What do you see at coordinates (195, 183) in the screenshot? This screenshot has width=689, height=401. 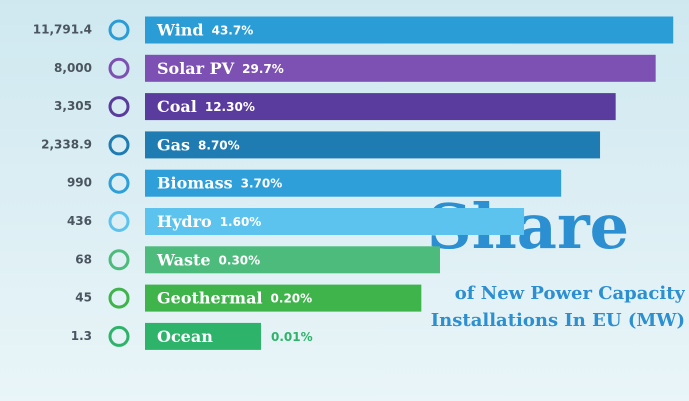 I see `category-label: Biomass` at bounding box center [195, 183].